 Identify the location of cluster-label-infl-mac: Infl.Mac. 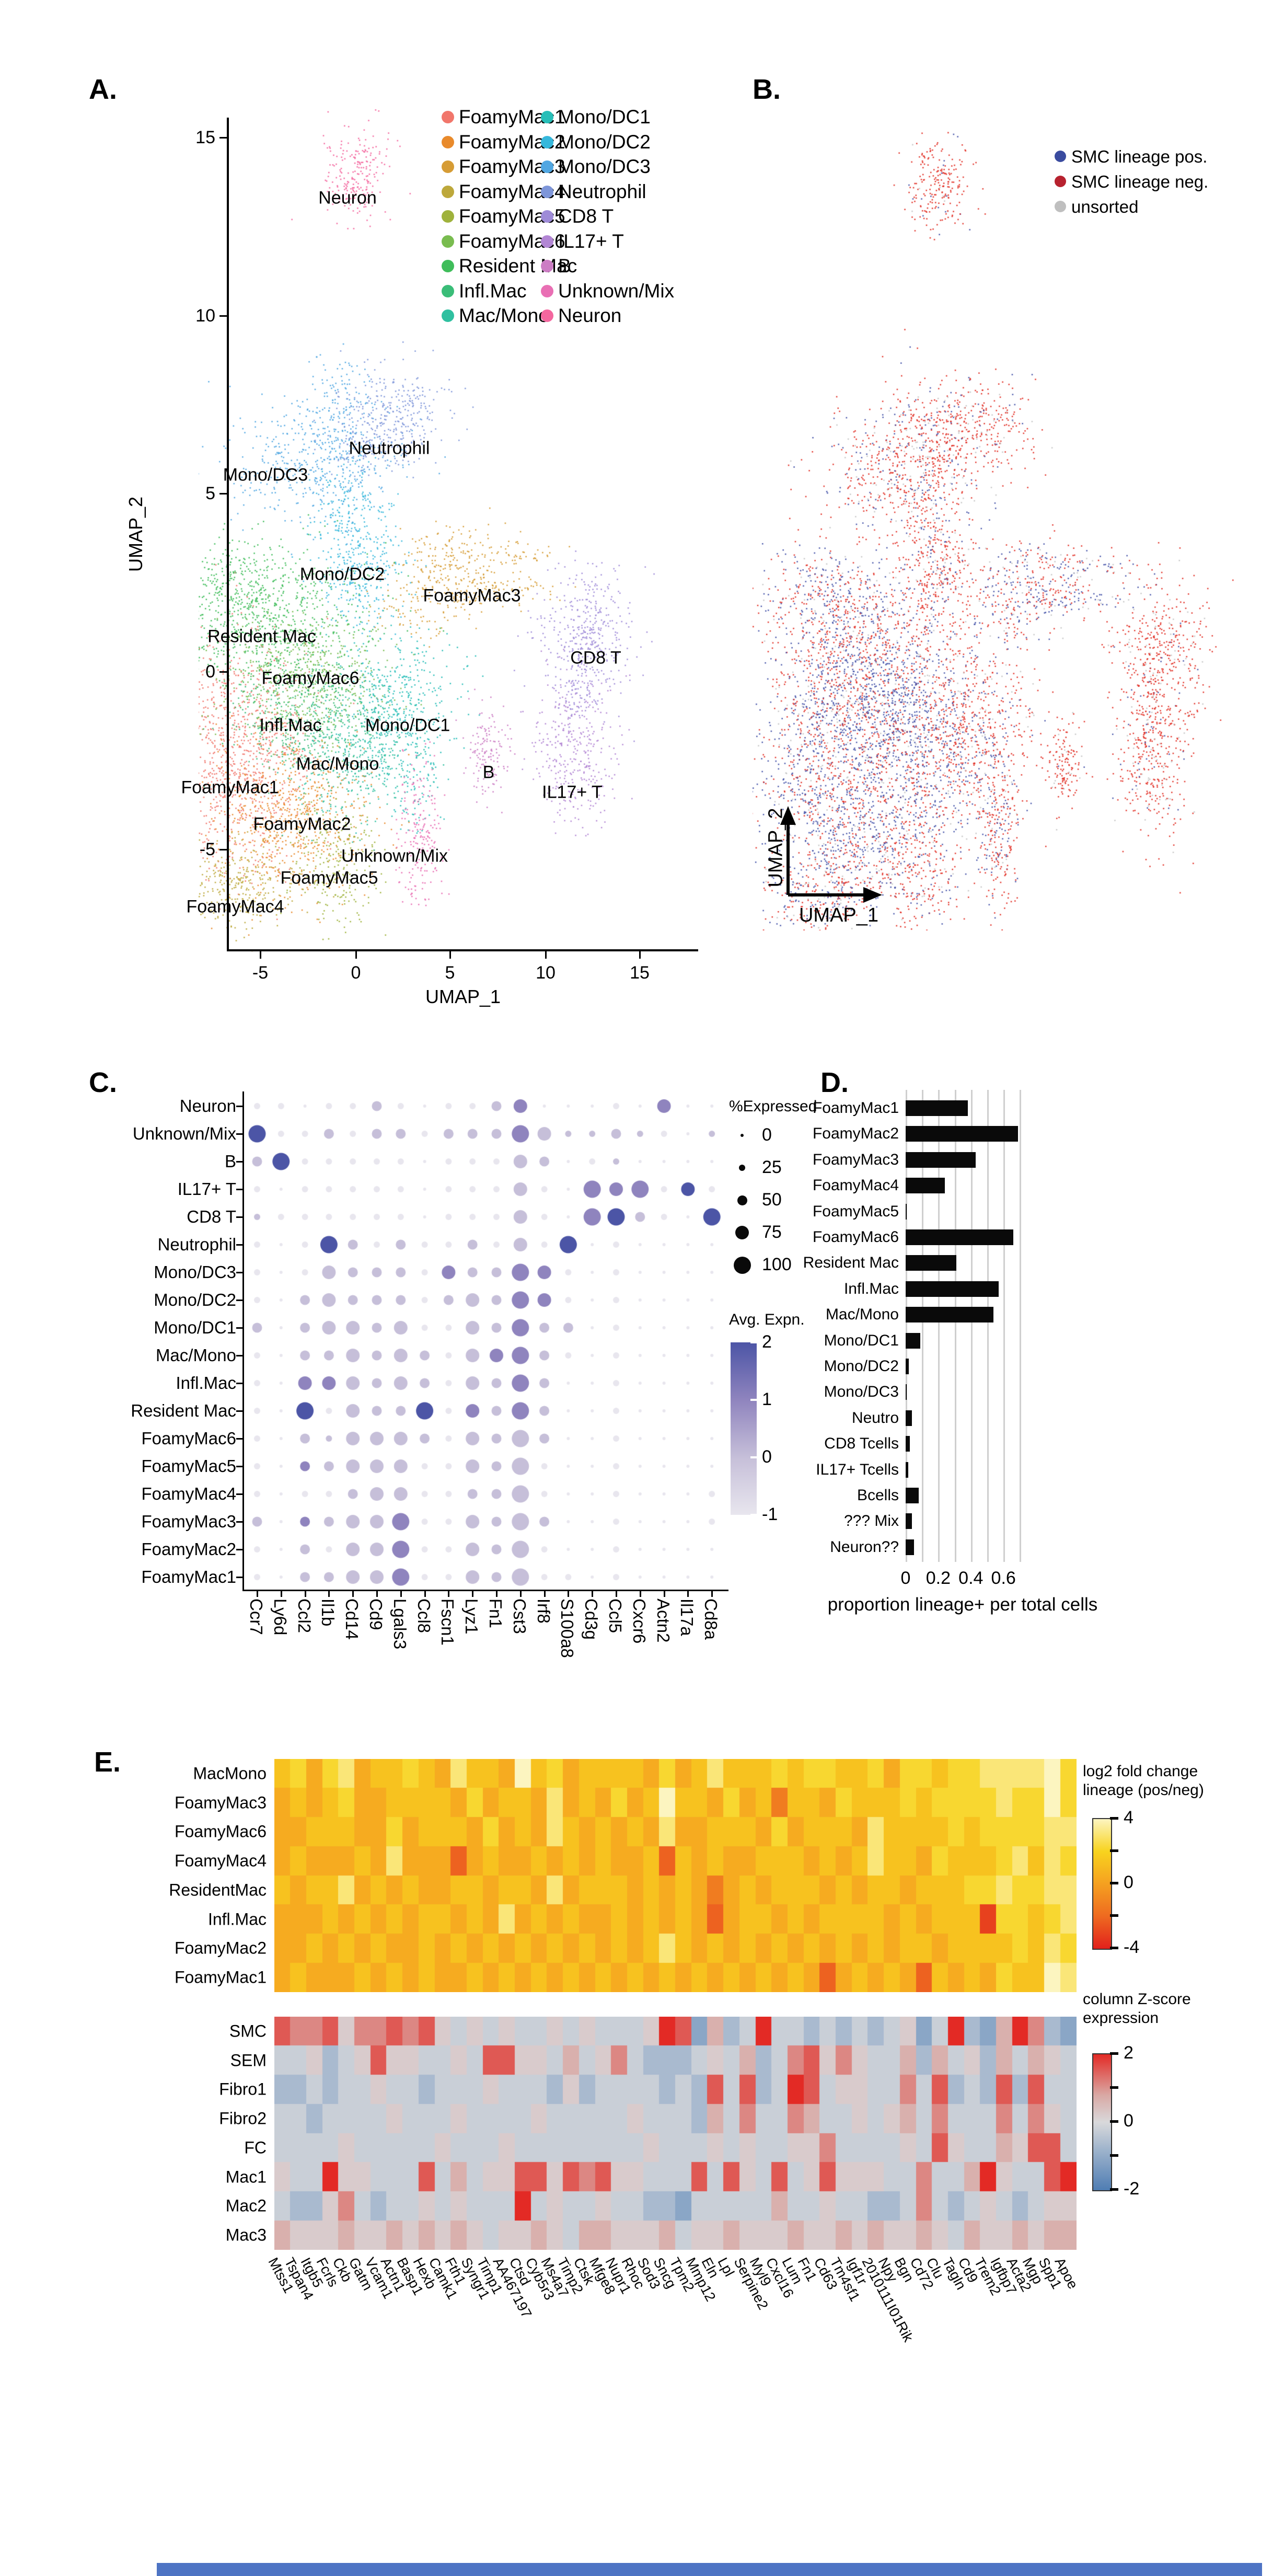
(290, 725).